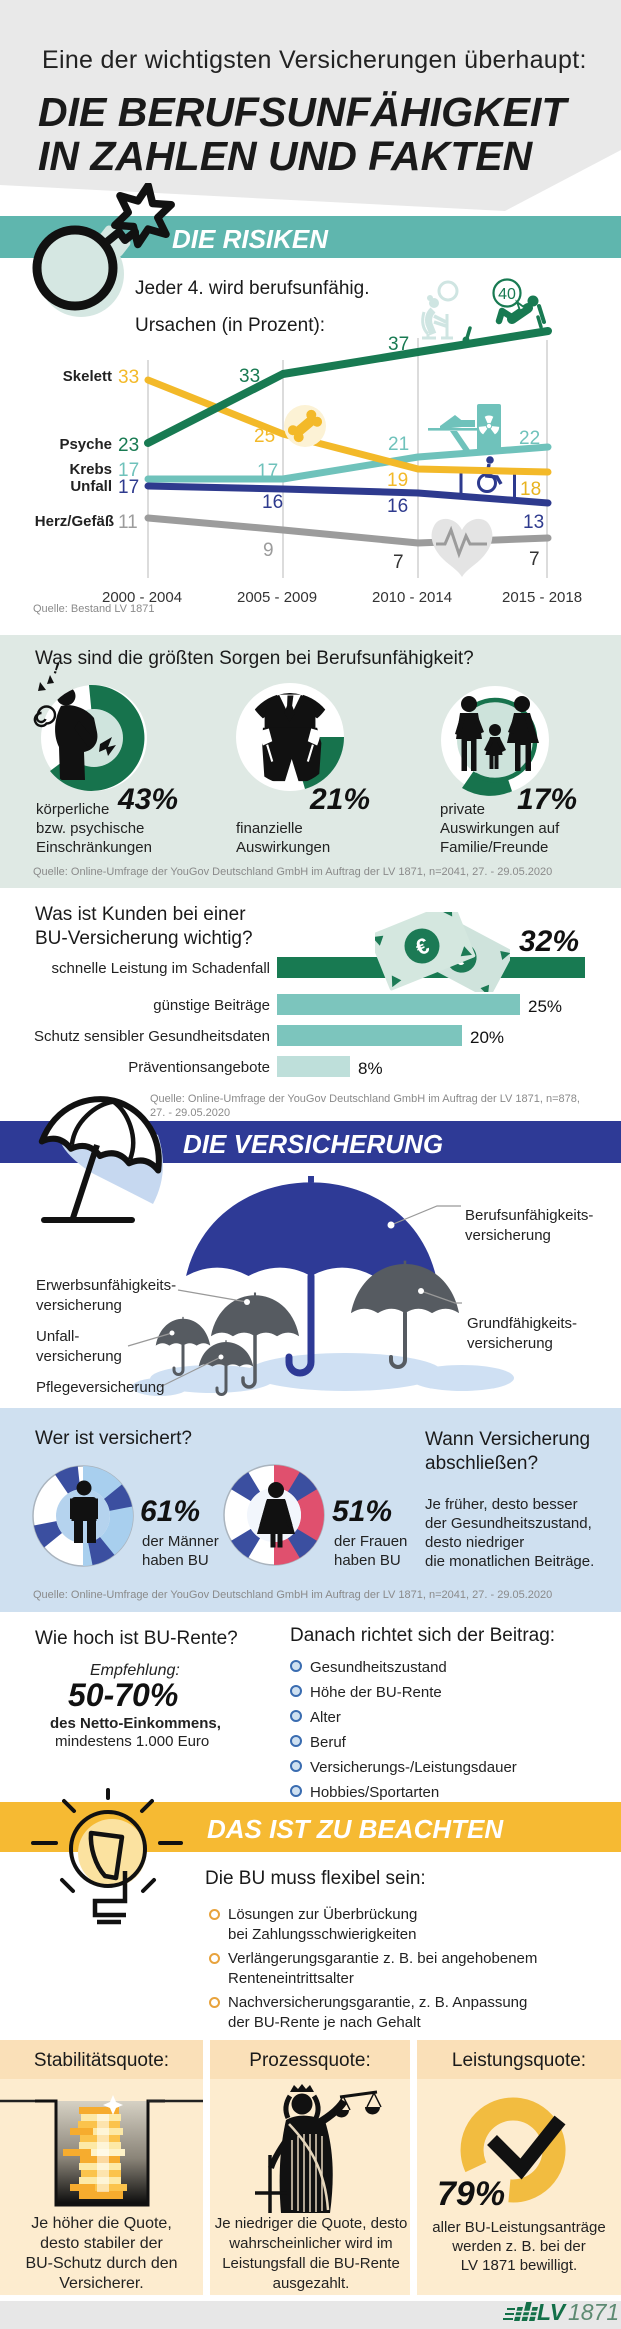  What do you see at coordinates (593, 2312) in the screenshot?
I see `svg-text: 1871` at bounding box center [593, 2312].